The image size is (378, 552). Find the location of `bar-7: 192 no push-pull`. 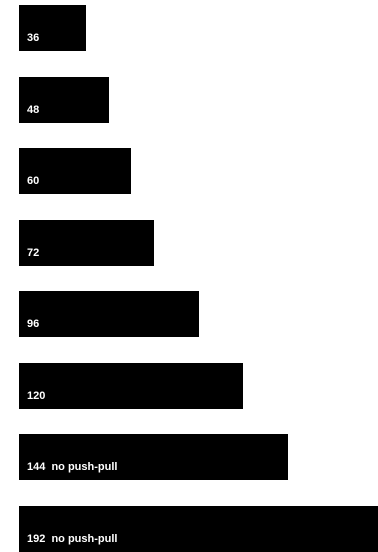

bar-7: 192 no push-pull is located at coordinates (198, 529).